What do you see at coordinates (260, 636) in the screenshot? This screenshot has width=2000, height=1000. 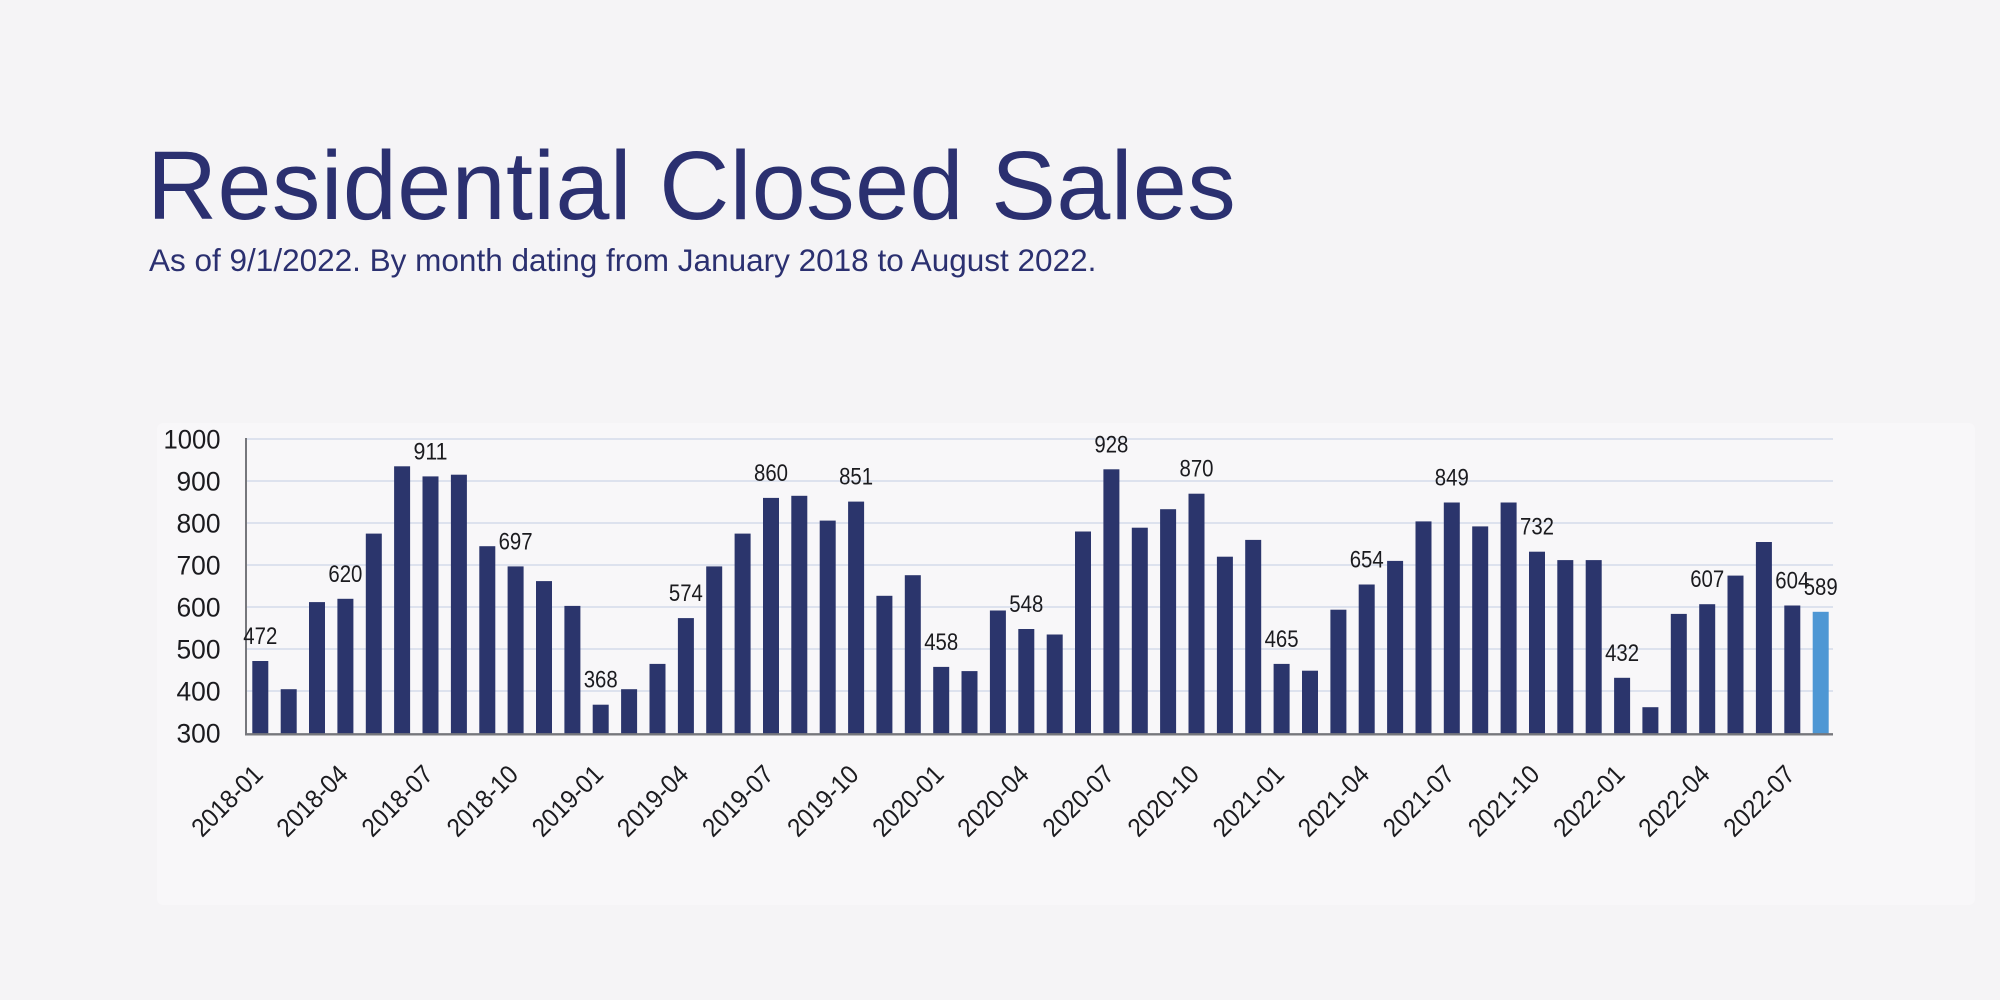 I see `svg-text: 472` at bounding box center [260, 636].